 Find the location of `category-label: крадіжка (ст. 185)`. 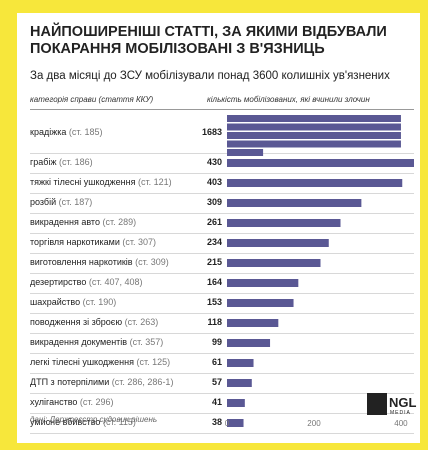

category-label: крадіжка (ст. 185) is located at coordinates (66, 132).